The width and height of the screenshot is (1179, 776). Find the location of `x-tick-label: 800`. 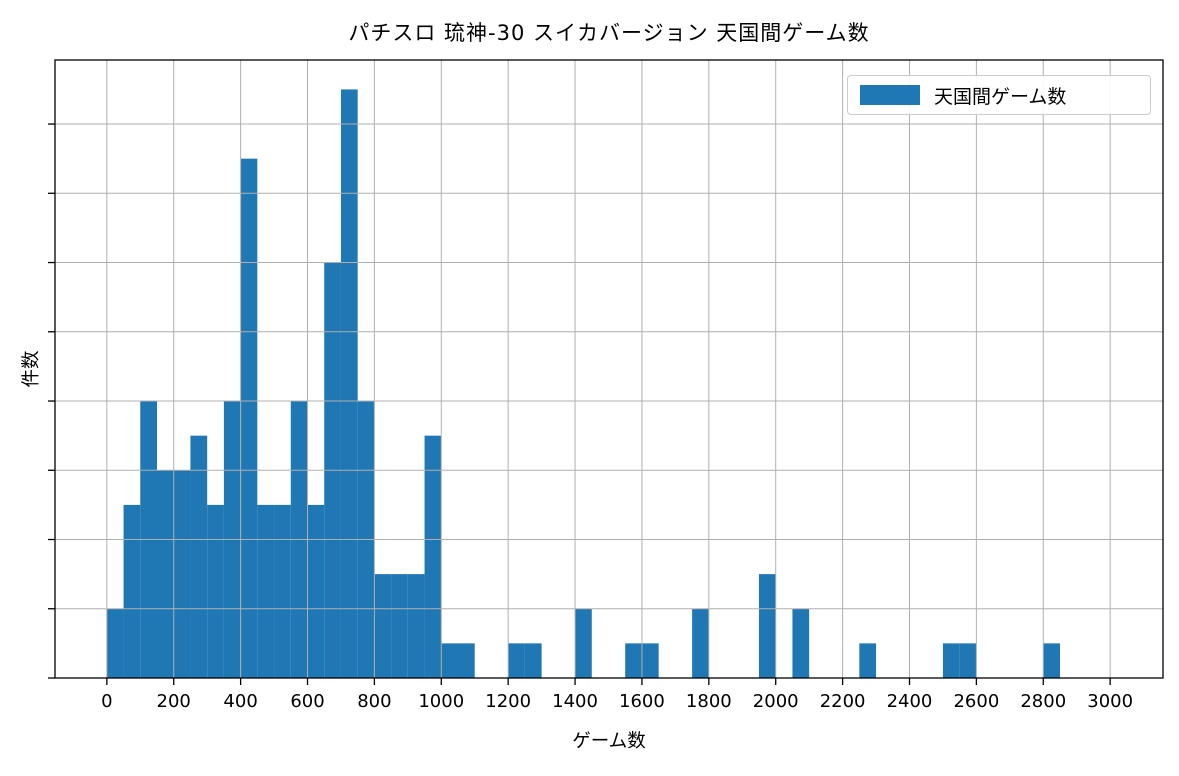

x-tick-label: 800 is located at coordinates (374, 701).